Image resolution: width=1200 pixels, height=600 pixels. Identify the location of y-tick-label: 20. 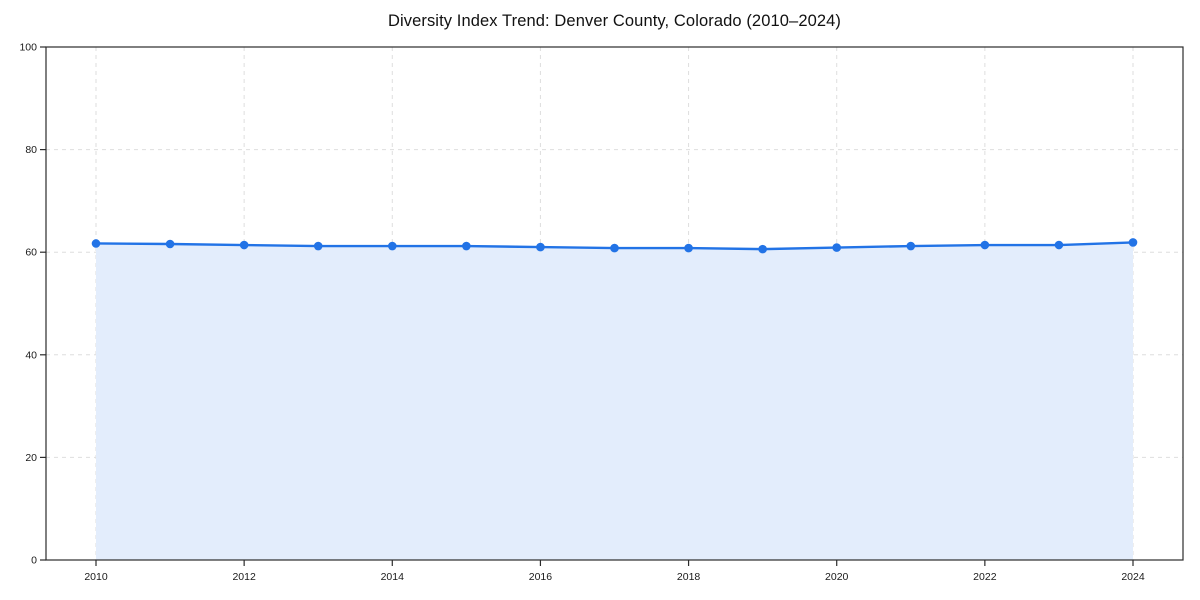
(31, 458).